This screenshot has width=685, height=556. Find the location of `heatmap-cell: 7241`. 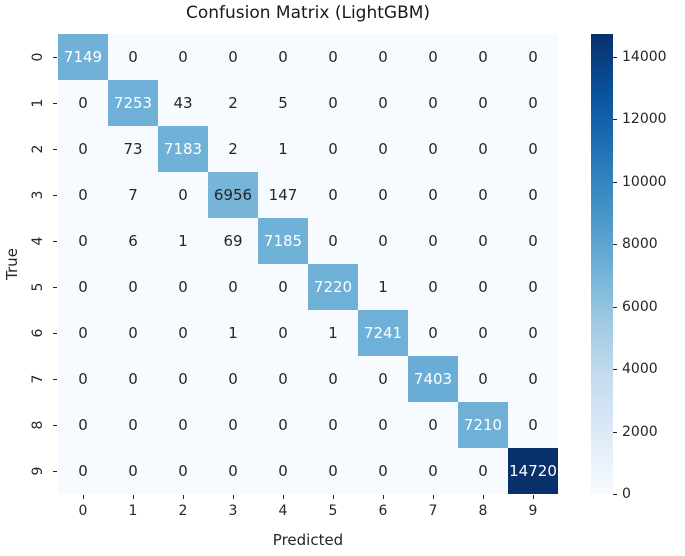

heatmap-cell: 7241 is located at coordinates (383, 333).